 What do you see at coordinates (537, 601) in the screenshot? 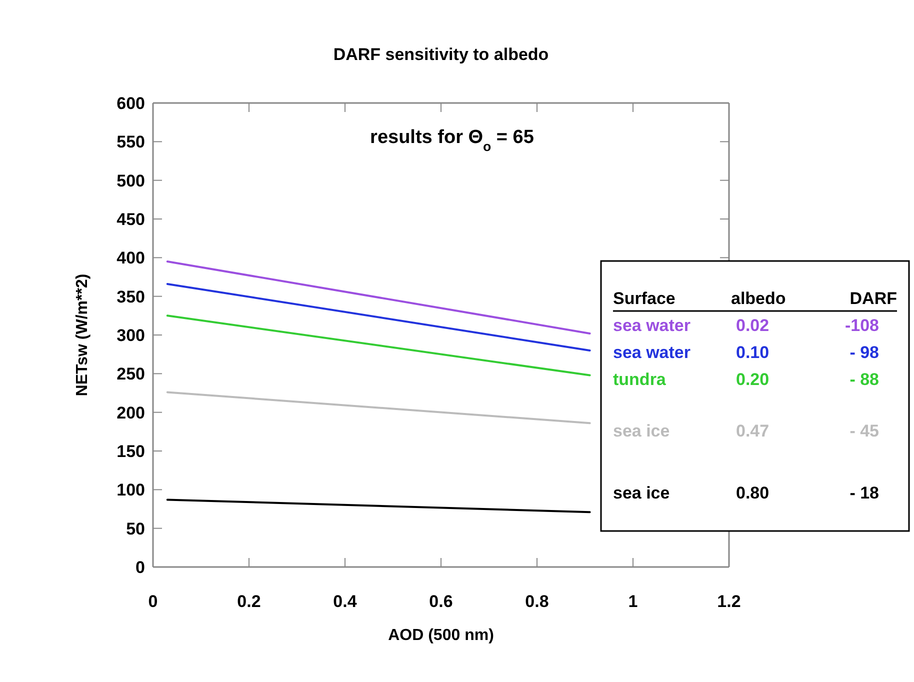
I see `x-tick-label: 0.8` at bounding box center [537, 601].